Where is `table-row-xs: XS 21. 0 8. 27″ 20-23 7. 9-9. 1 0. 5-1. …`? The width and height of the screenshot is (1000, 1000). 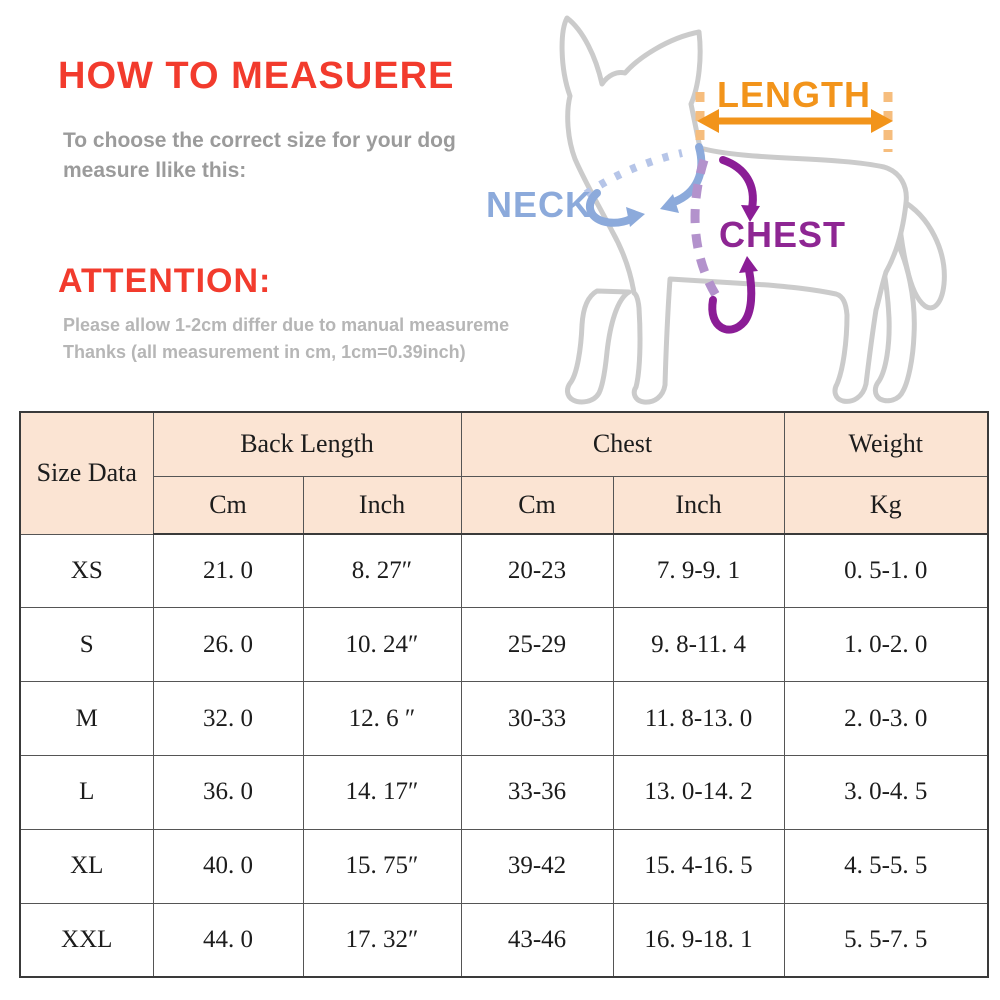 table-row-xs: XS 21. 0 8. 27″ 20-23 7. 9-9. 1 0. 5-1. … is located at coordinates (504, 571).